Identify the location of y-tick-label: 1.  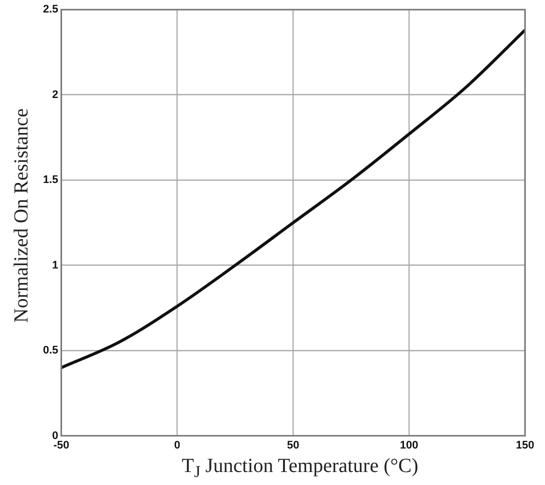
(55, 265).